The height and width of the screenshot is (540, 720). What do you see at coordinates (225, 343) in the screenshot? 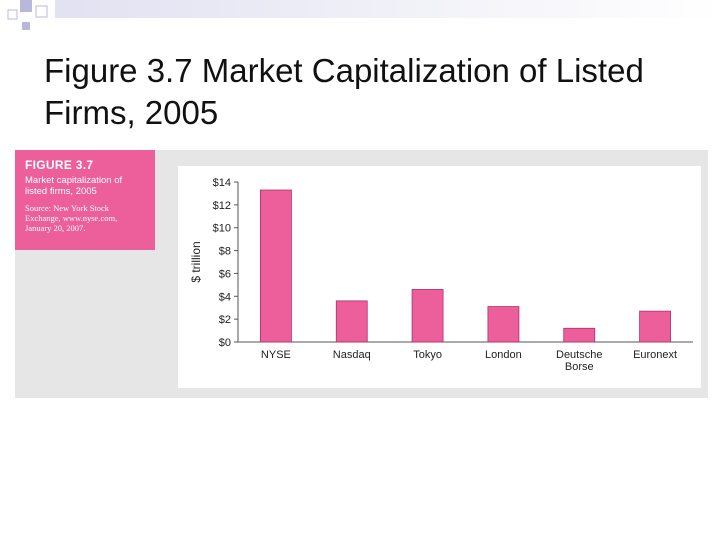
I see `y-tick-label: $0` at bounding box center [225, 343].